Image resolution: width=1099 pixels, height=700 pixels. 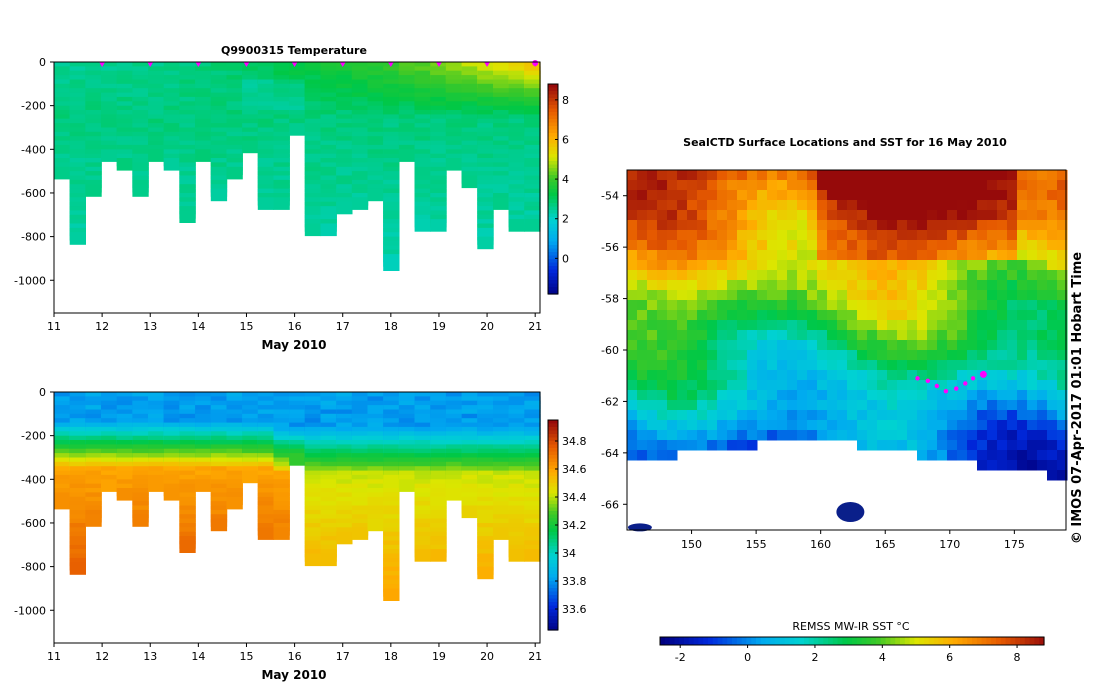 I want to click on sst-colorbar: -2 0 2 4 6 8, so click(x=852, y=650).